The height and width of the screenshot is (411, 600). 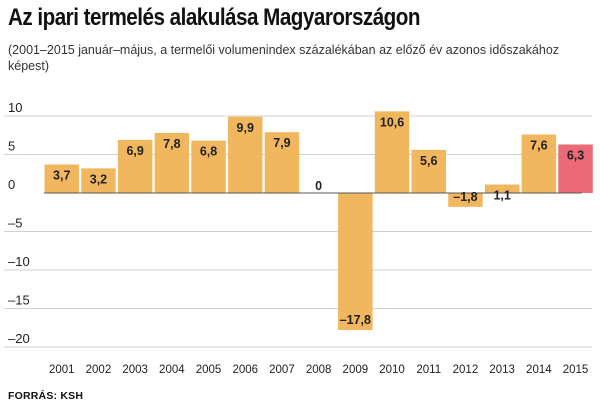 What do you see at coordinates (209, 370) in the screenshot?
I see `x-tick-label-2005: 2005` at bounding box center [209, 370].